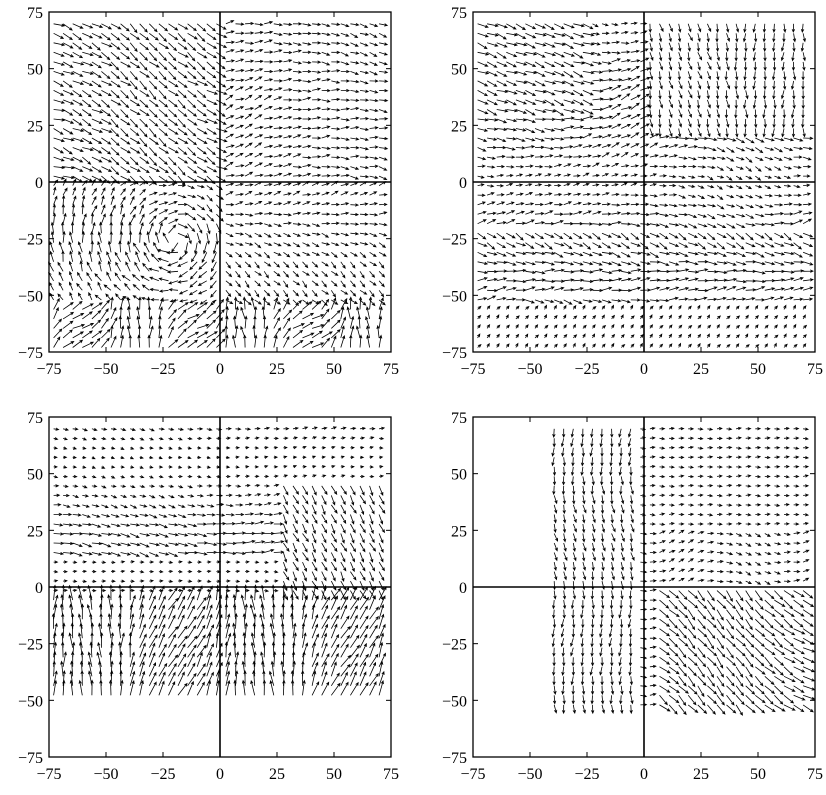 This screenshot has height=795, width=826. What do you see at coordinates (586, 774) in the screenshot?
I see `x-tick-label: −25` at bounding box center [586, 774].